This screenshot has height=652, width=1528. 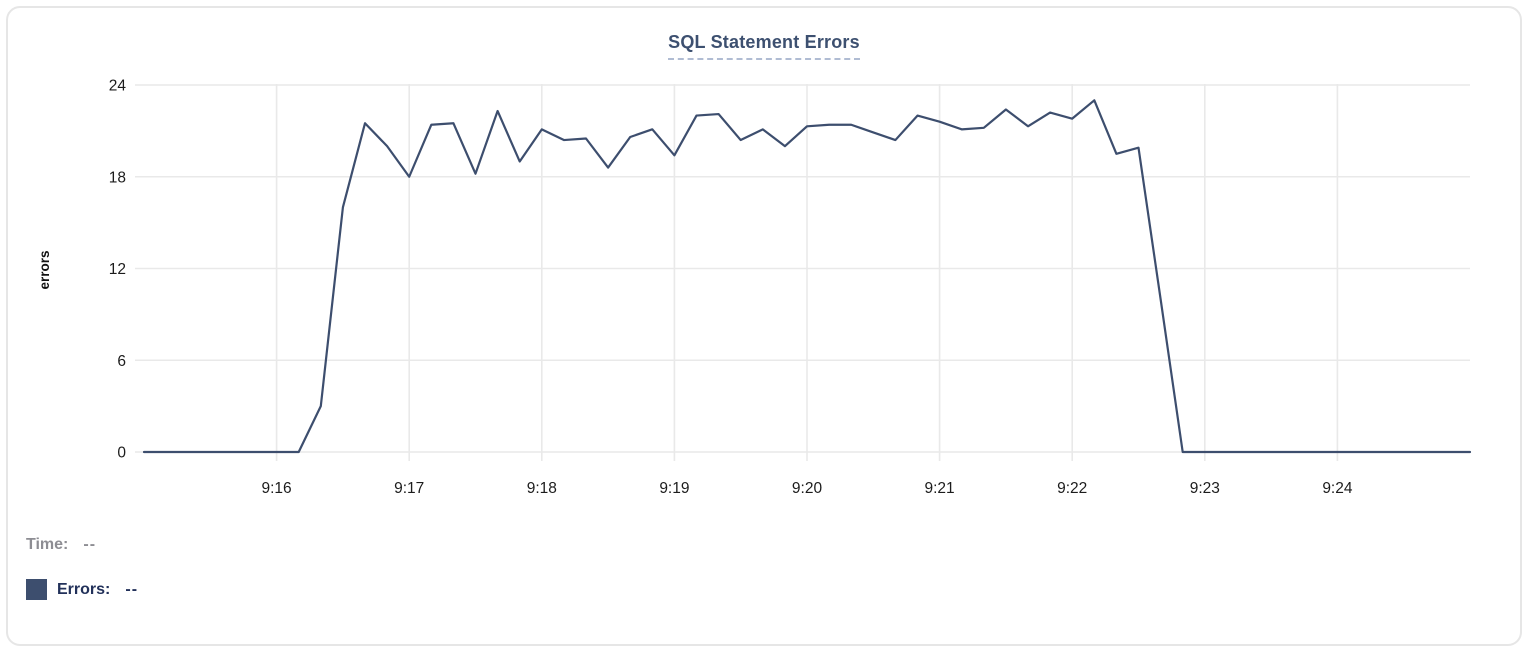 I want to click on errors-readout-row: Errors: --, so click(x=82, y=589).